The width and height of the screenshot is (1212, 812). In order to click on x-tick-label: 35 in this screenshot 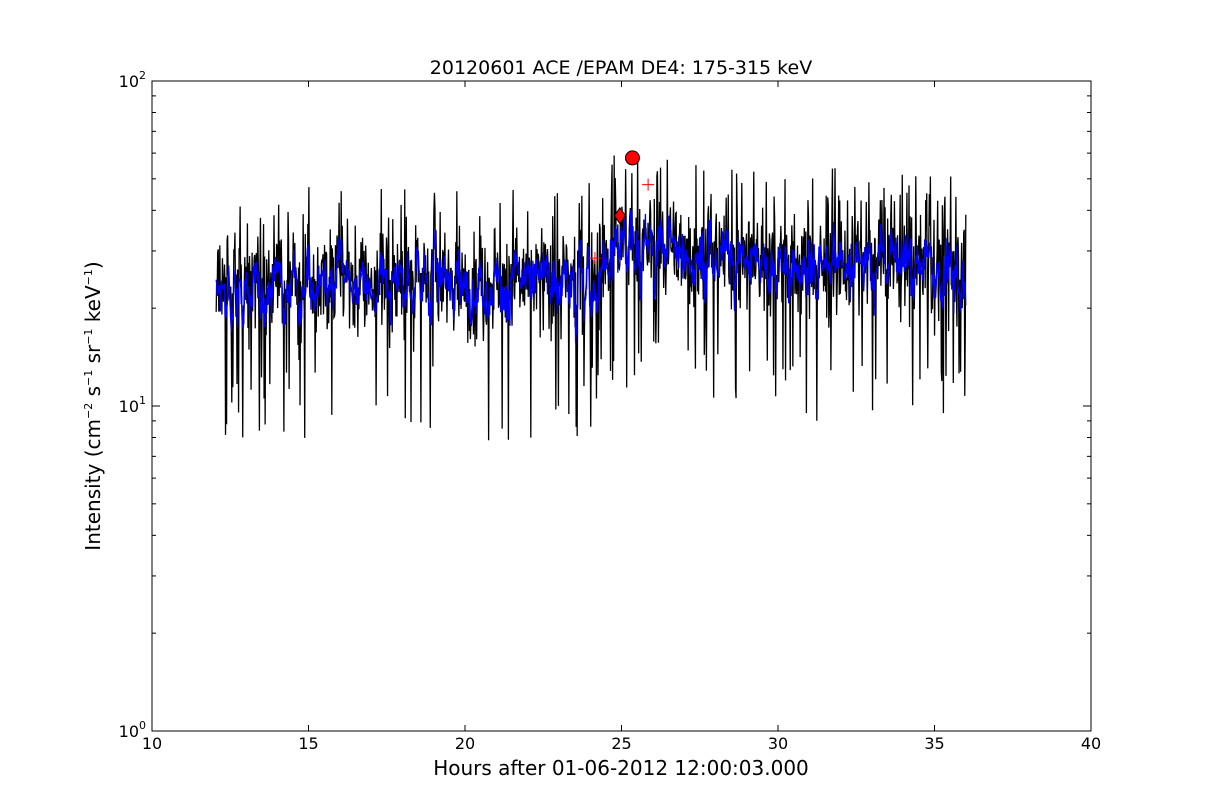, I will do `click(934, 743)`.